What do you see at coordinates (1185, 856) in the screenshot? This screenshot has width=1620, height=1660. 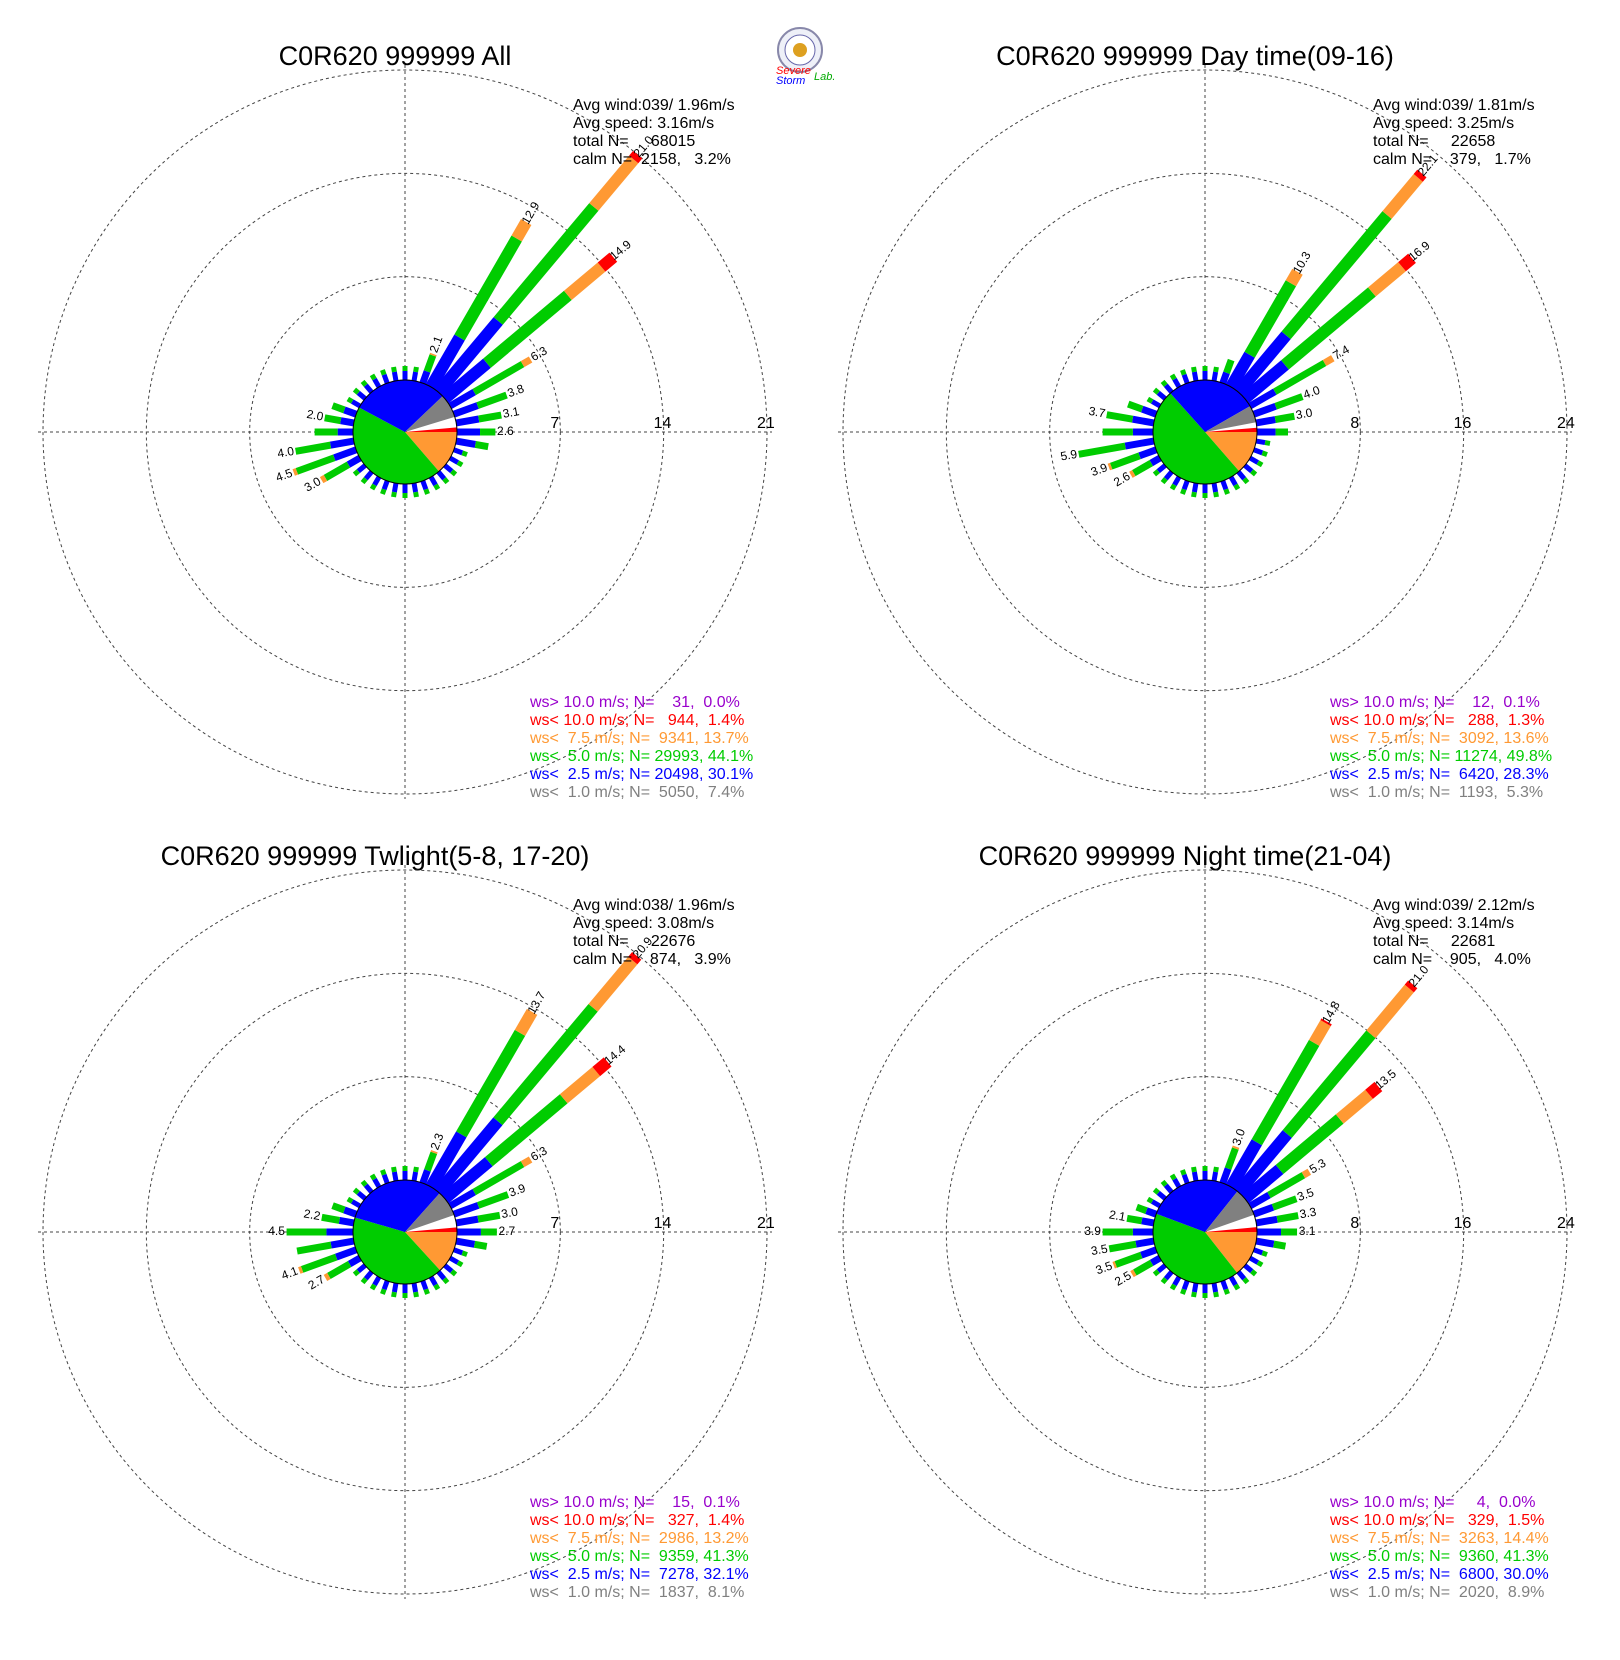 I see `panel-title: C0R620 999999 Night time(21-04)` at bounding box center [1185, 856].